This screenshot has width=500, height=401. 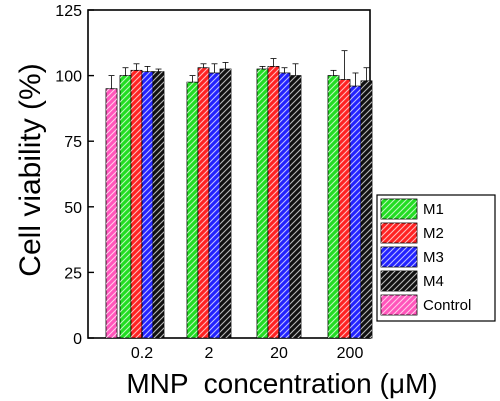 I want to click on bar-m3-3-hatch, so click(x=355, y=212).